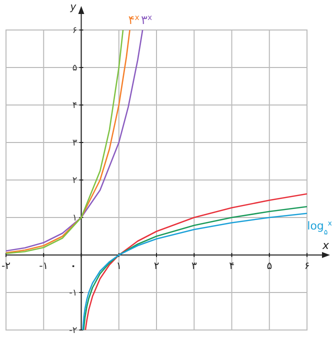 Image resolution: width=334 pixels, height=337 pixels. What do you see at coordinates (75, 106) in the screenshot?
I see `y-tick-label: ۴` at bounding box center [75, 106].